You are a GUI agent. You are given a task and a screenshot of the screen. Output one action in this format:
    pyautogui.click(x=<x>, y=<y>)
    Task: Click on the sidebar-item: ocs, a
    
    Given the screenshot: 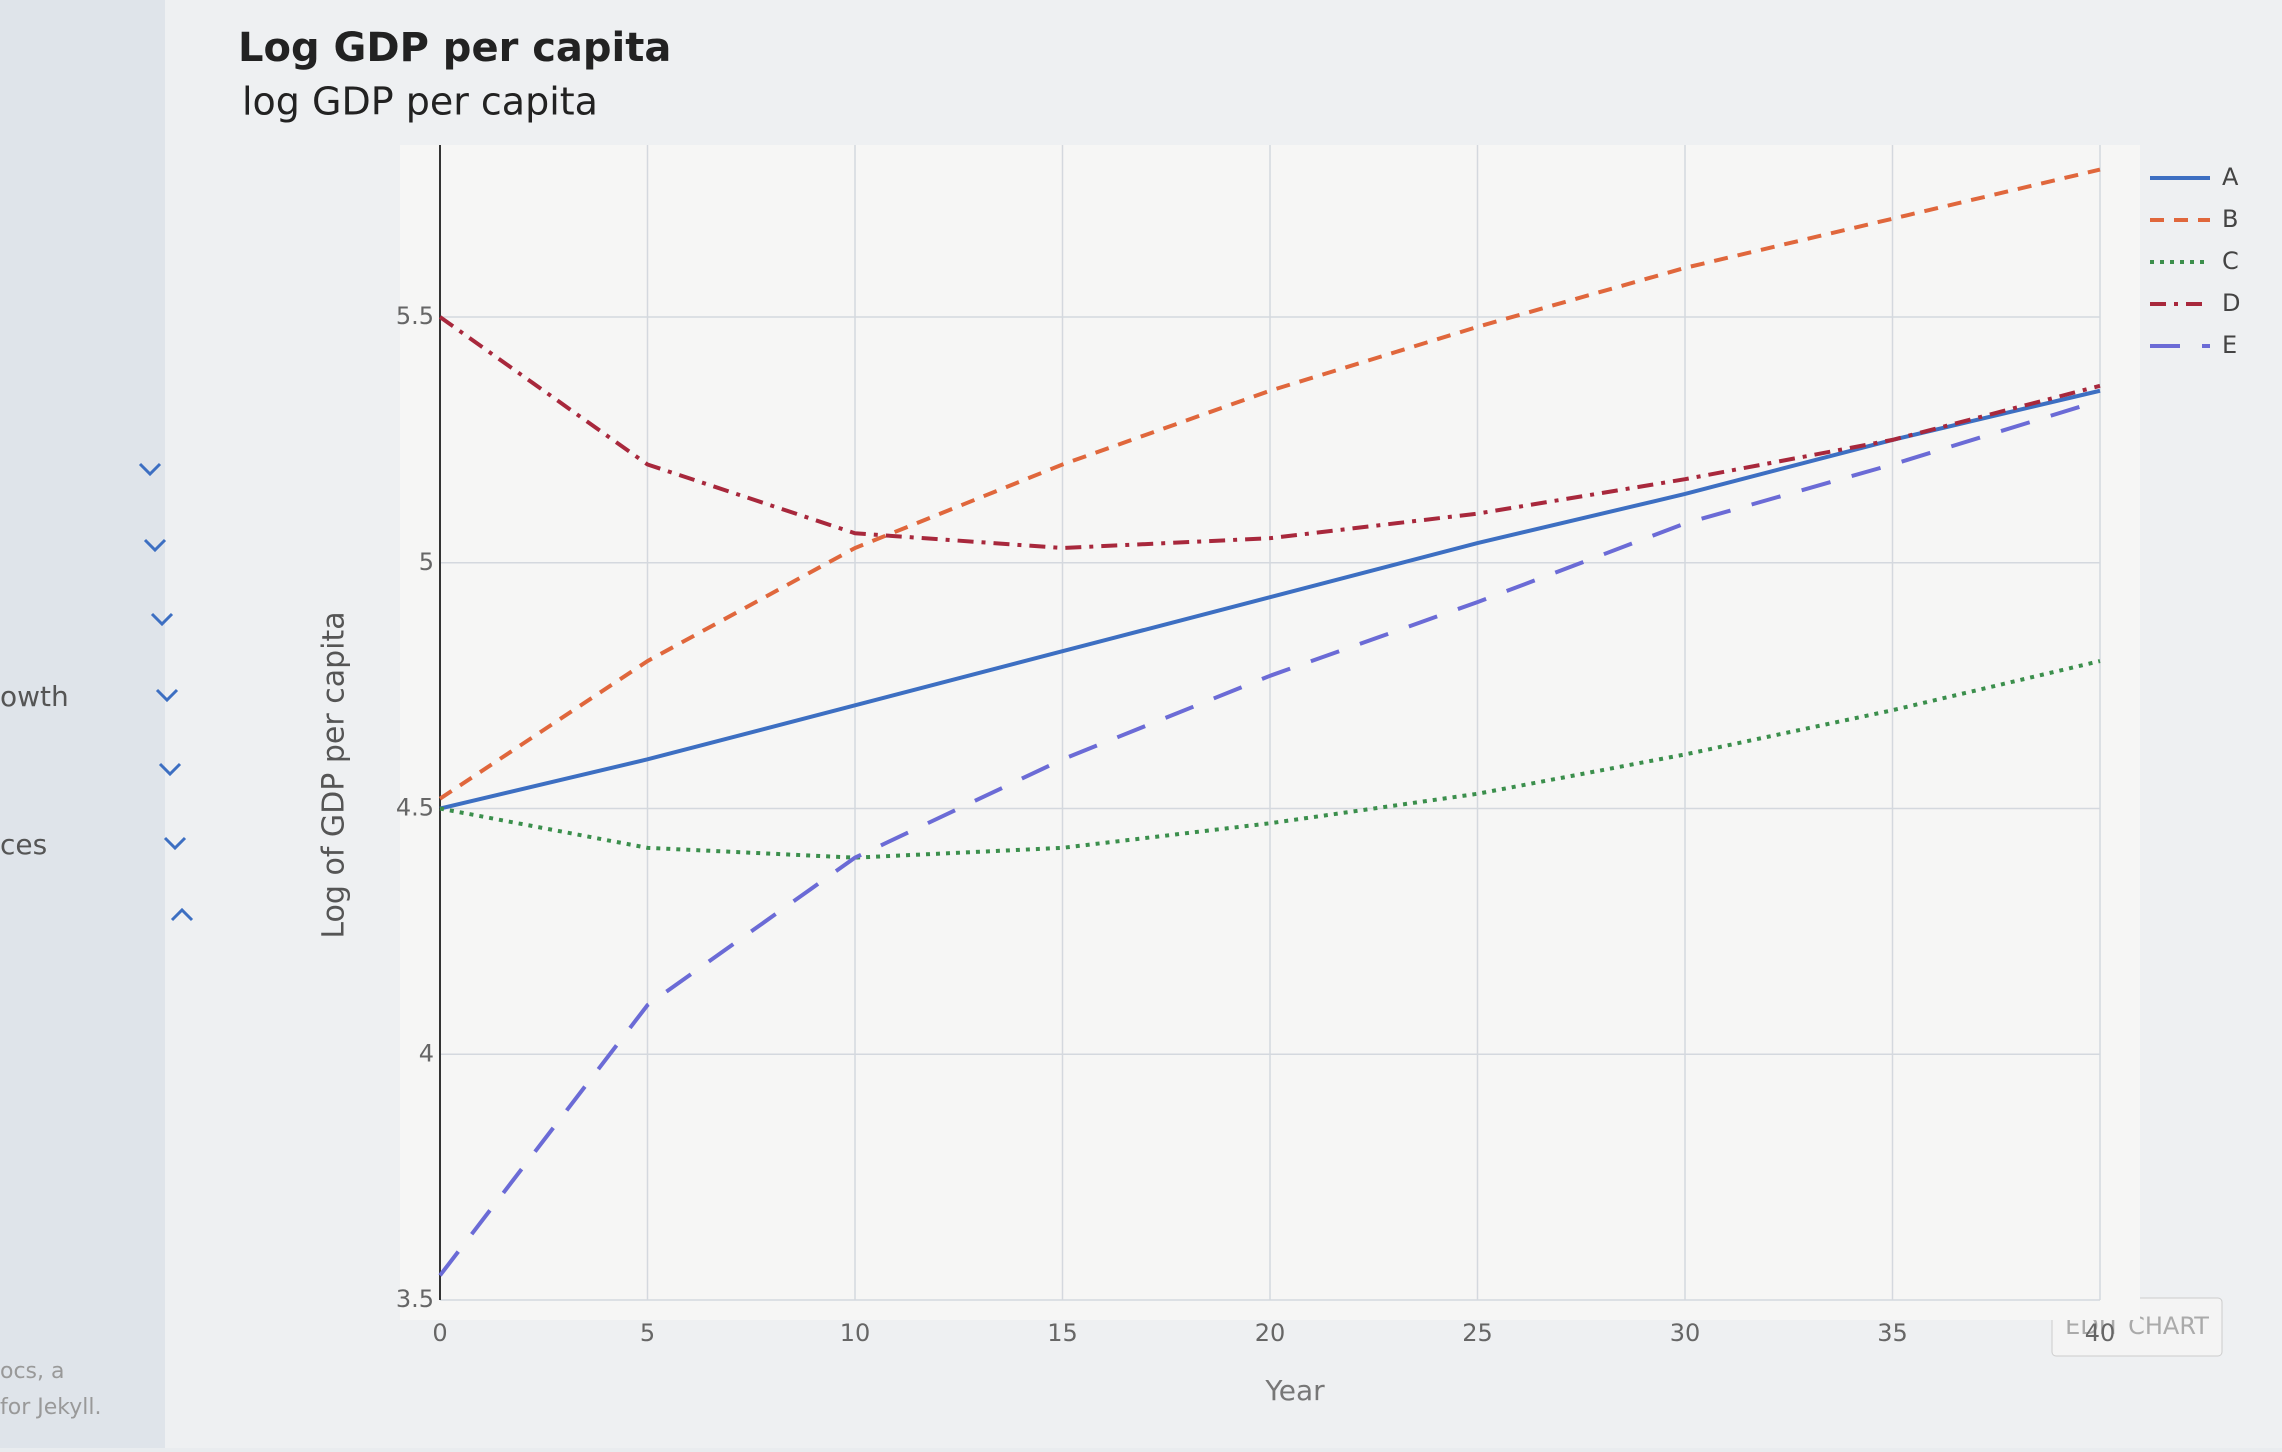 What is the action you would take?
    pyautogui.click(x=32, y=1371)
    